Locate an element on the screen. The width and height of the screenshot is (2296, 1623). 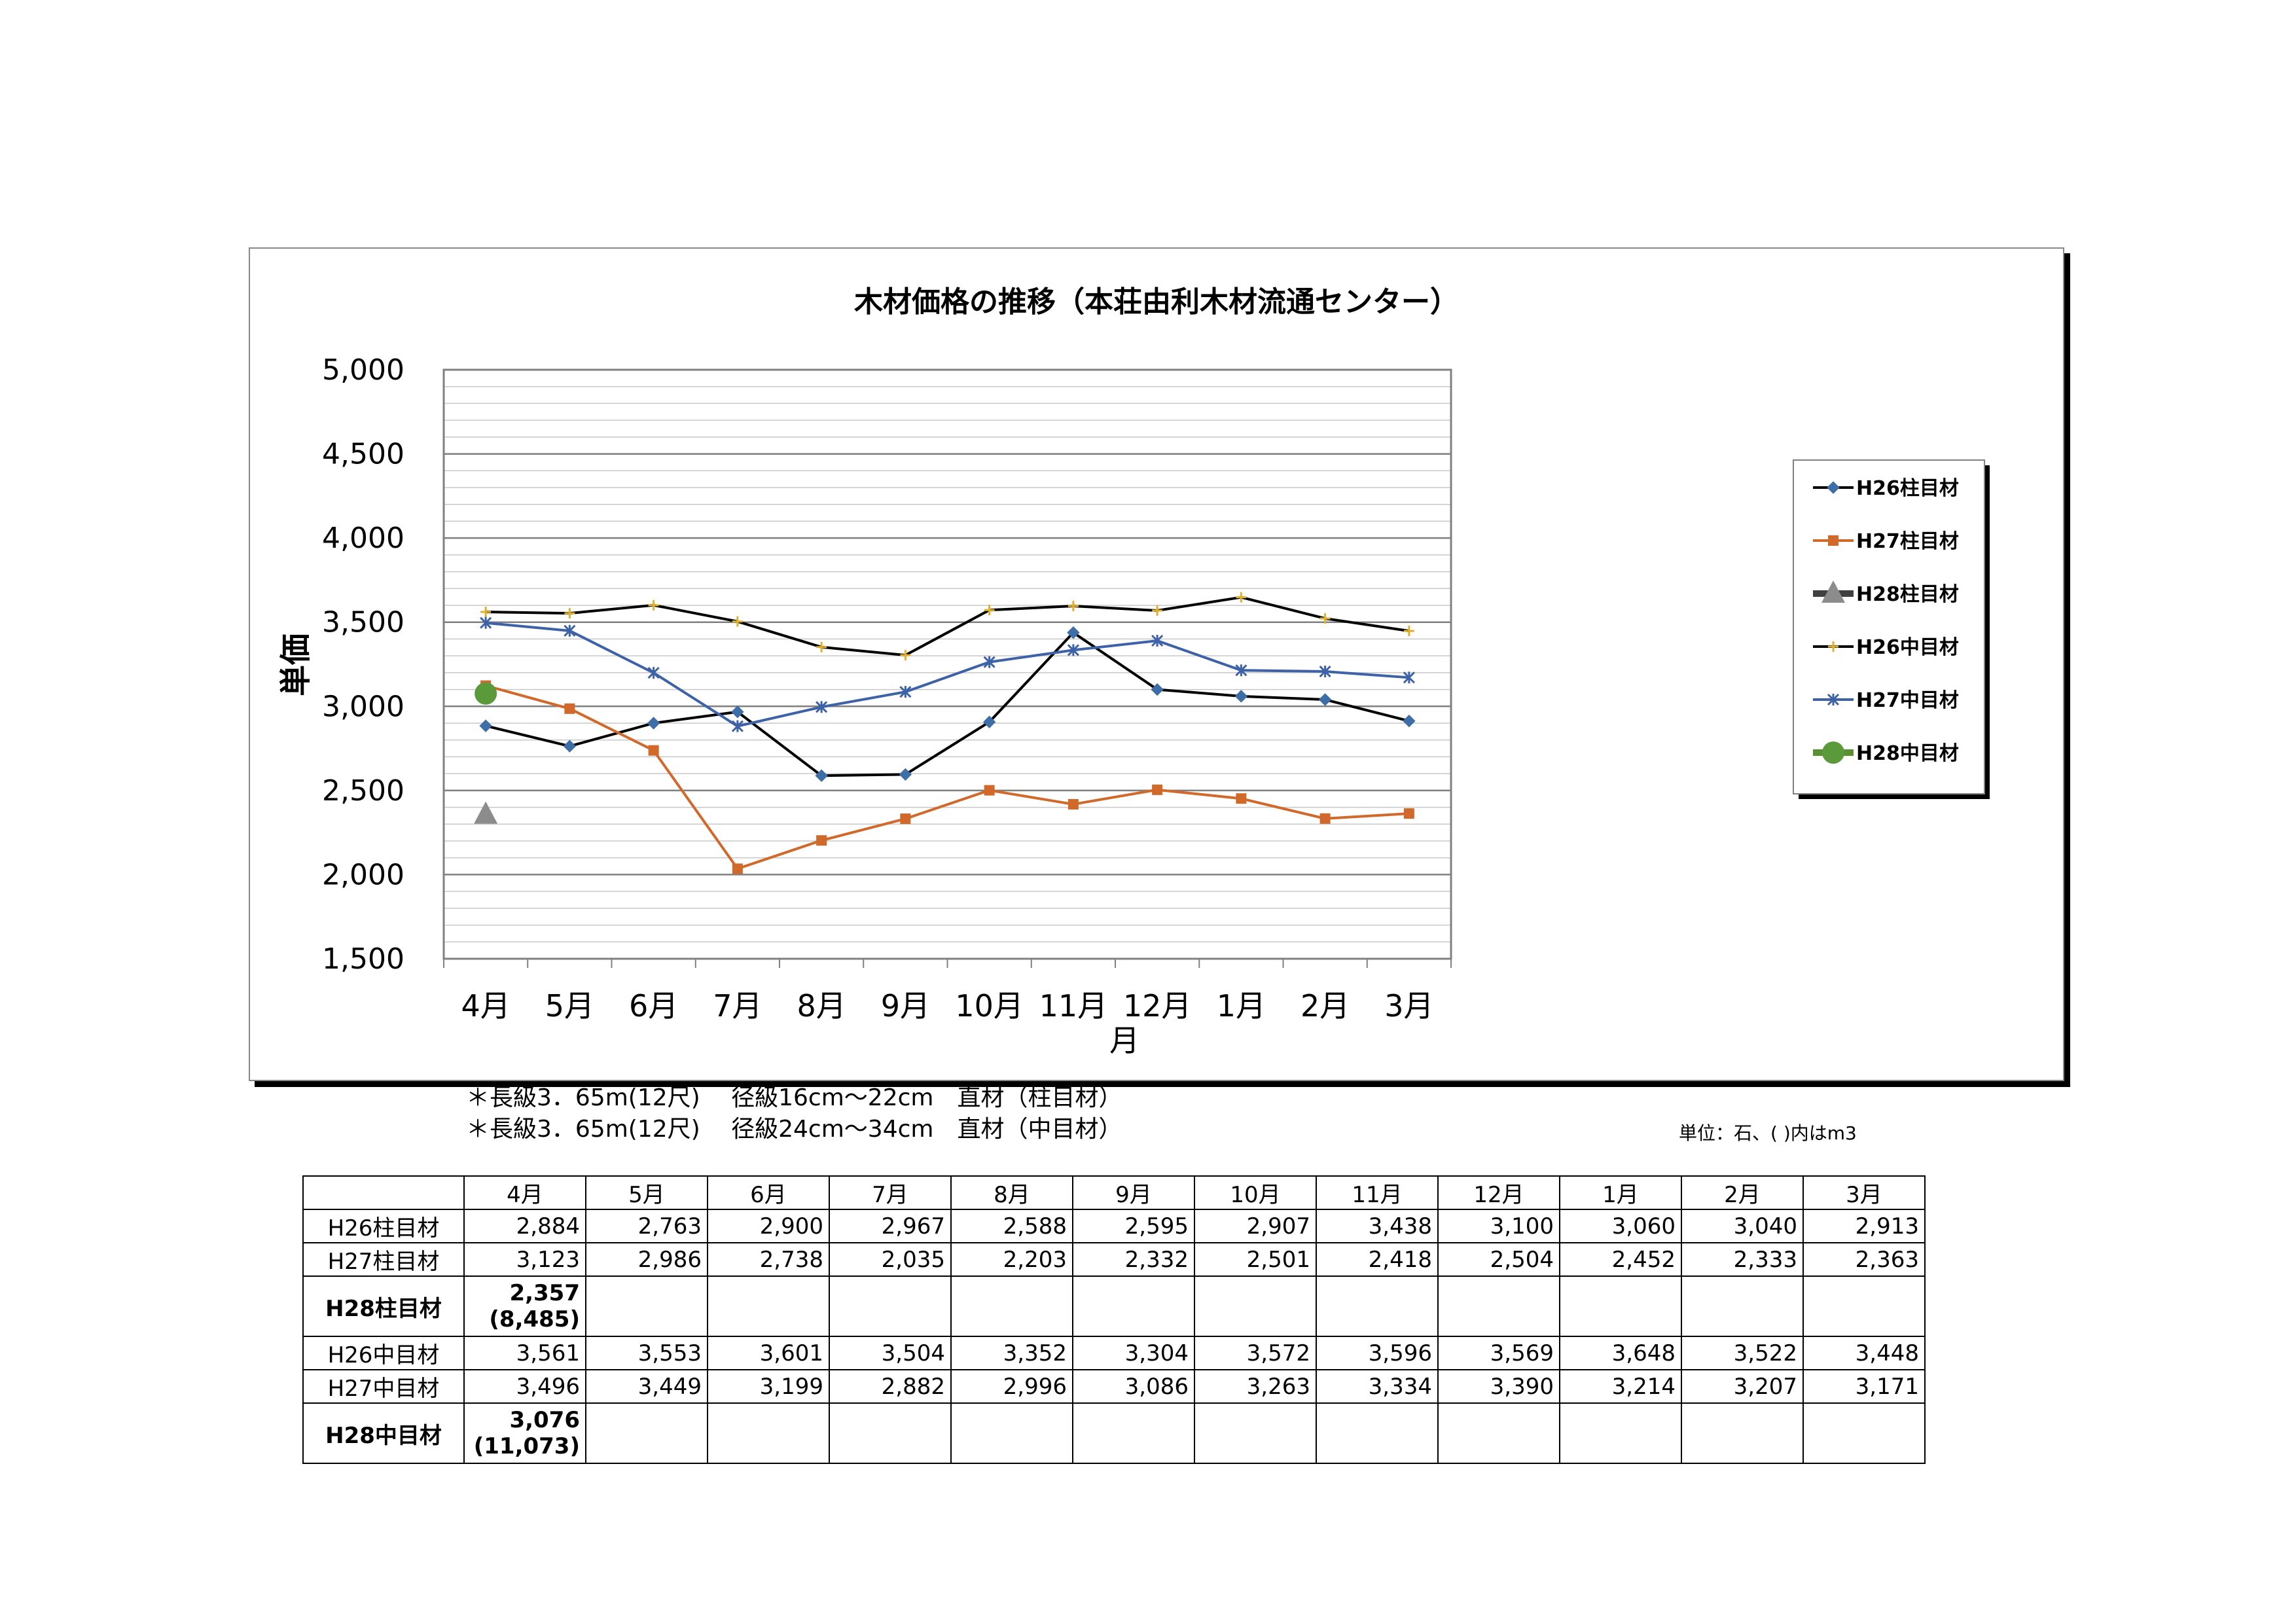
y-tick-label: 1,500 is located at coordinates (363, 959).